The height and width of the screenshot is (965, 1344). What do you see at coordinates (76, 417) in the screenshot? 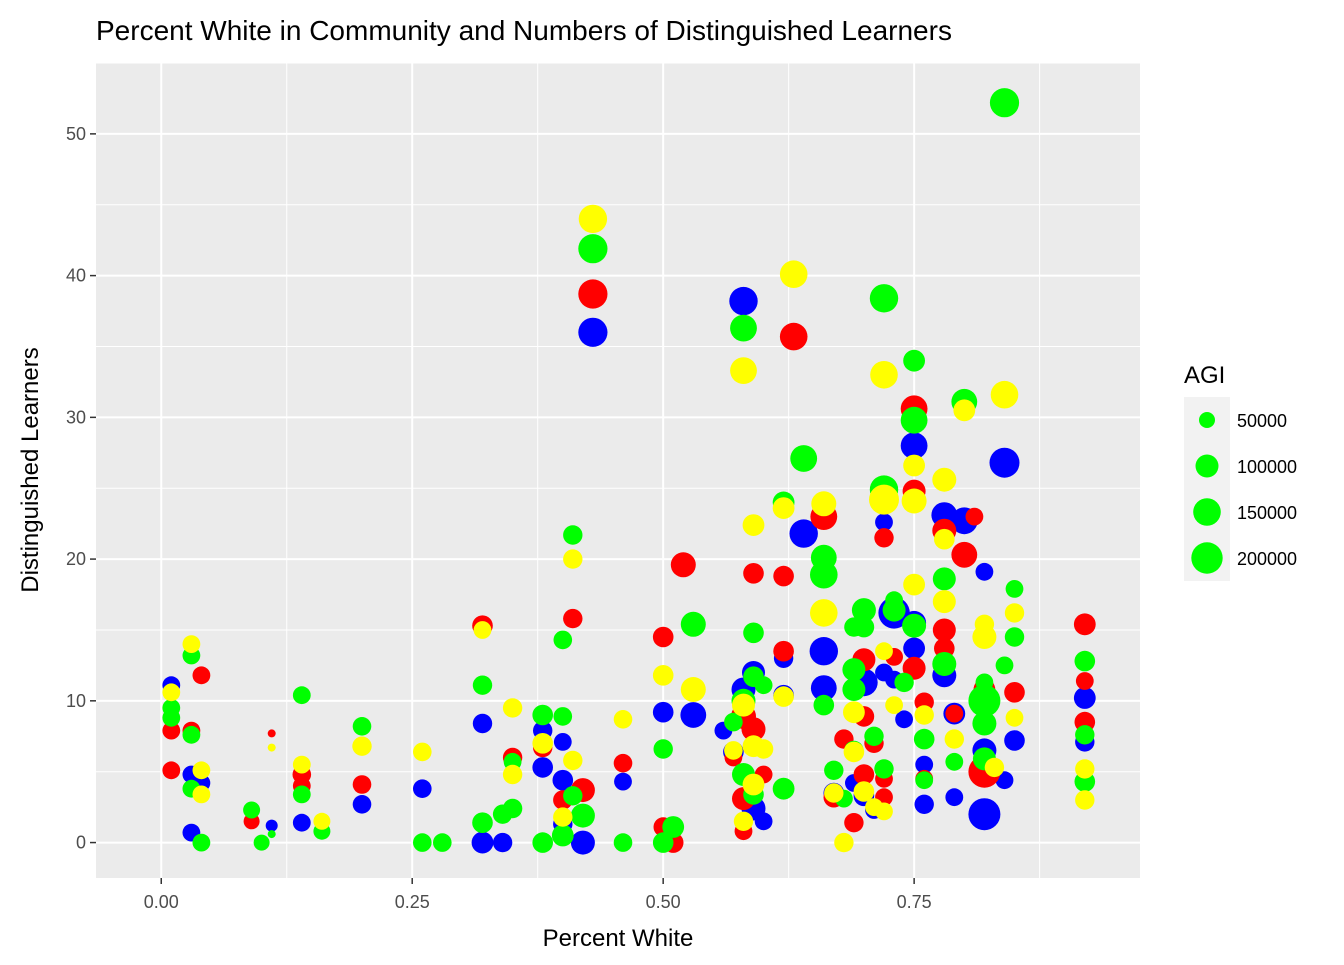
I see `y-tick-label: 30` at bounding box center [76, 417].